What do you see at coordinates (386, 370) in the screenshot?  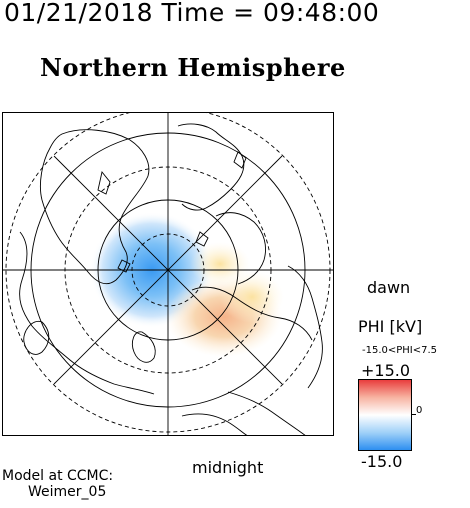 I see `colorbar-max-label: +15.0` at bounding box center [386, 370].